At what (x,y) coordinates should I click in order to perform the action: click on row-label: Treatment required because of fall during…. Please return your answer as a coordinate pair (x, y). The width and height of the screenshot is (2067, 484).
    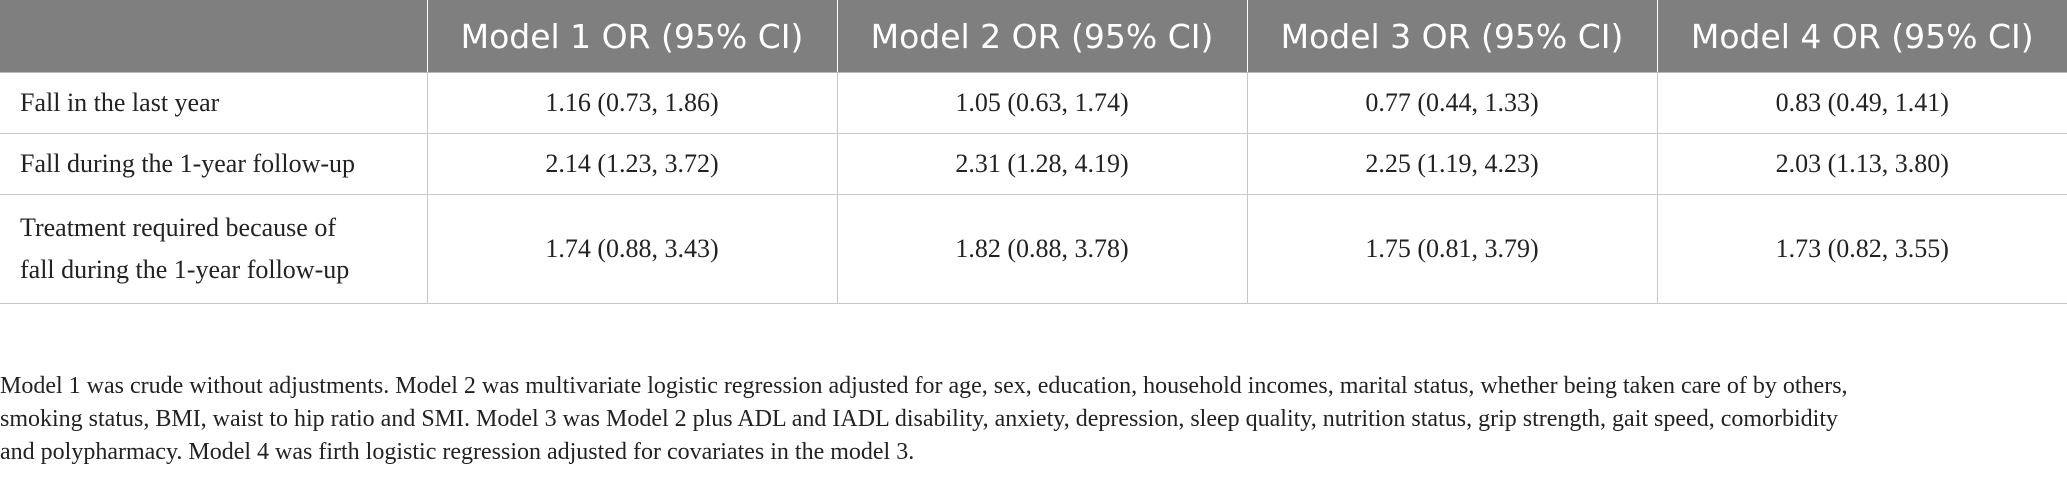
    Looking at the image, I should click on (214, 249).